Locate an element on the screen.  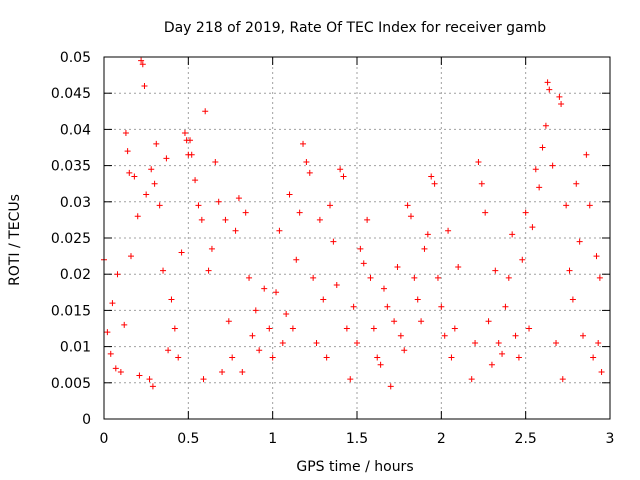
x-tick-labels: 0 0.5 1 1.5 2 2.5 3 is located at coordinates (357, 439).